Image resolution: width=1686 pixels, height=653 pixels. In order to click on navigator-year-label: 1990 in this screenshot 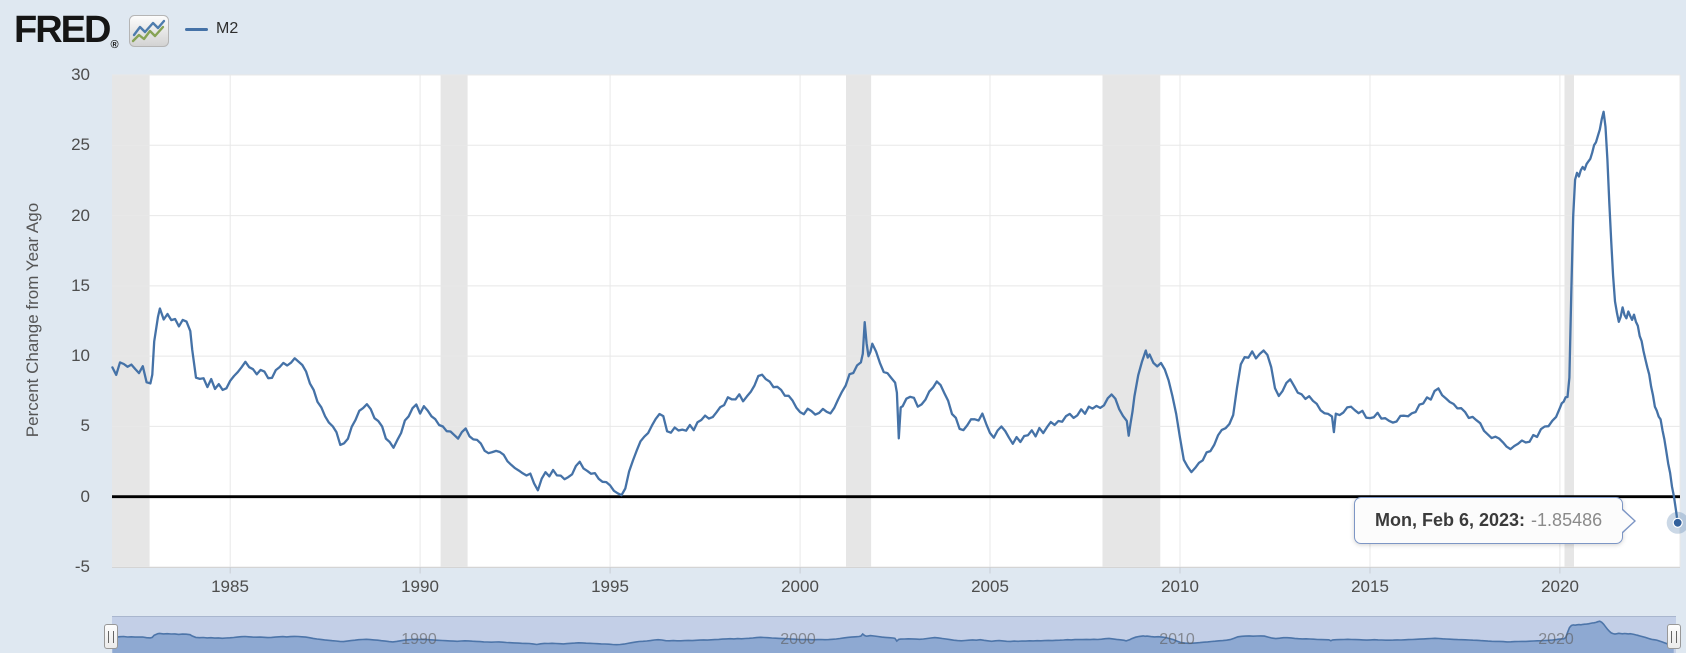, I will do `click(419, 639)`.